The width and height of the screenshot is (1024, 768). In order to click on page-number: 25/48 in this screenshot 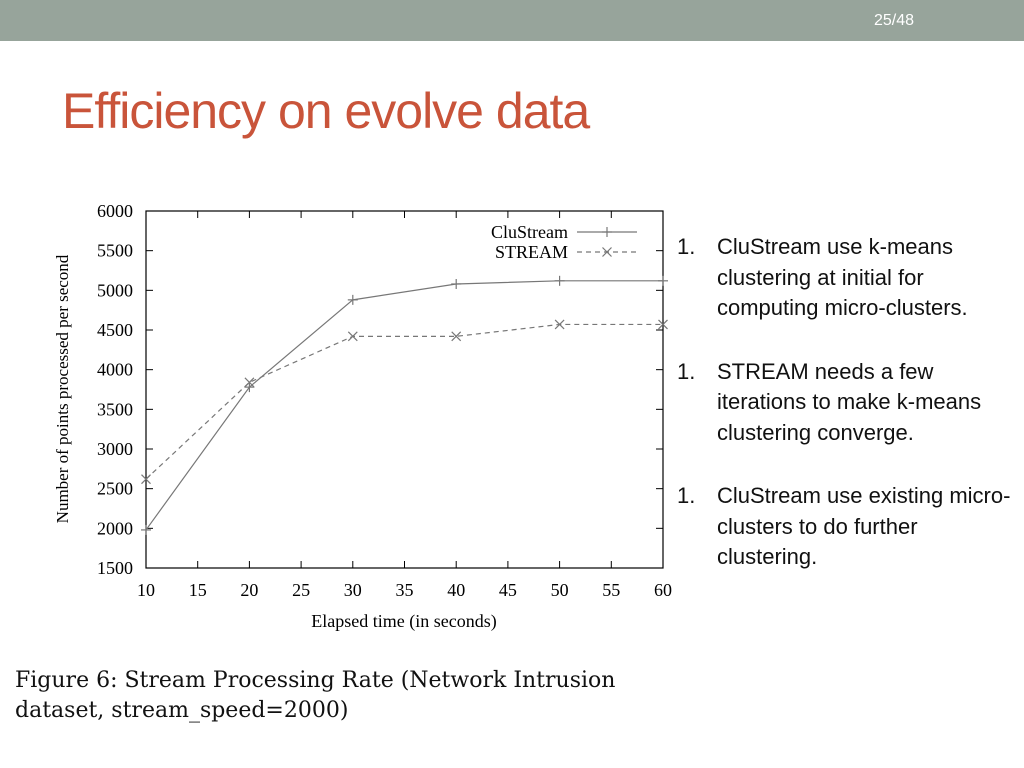, I will do `click(893, 20)`.